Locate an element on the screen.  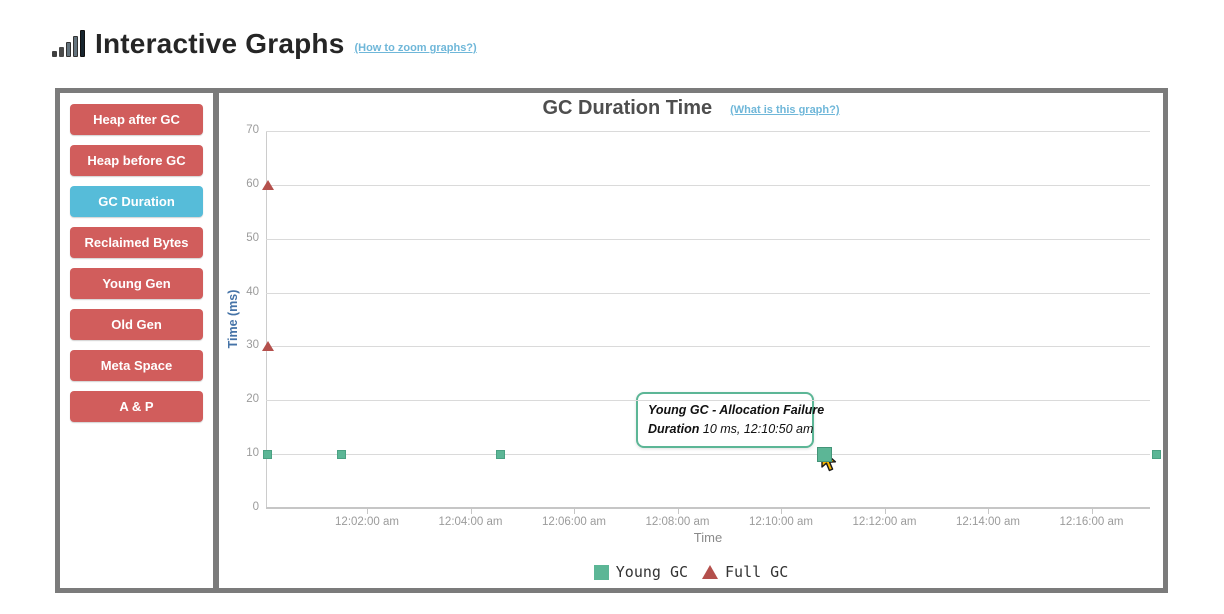
x-axis-label: 12:02:00 am is located at coordinates (367, 522).